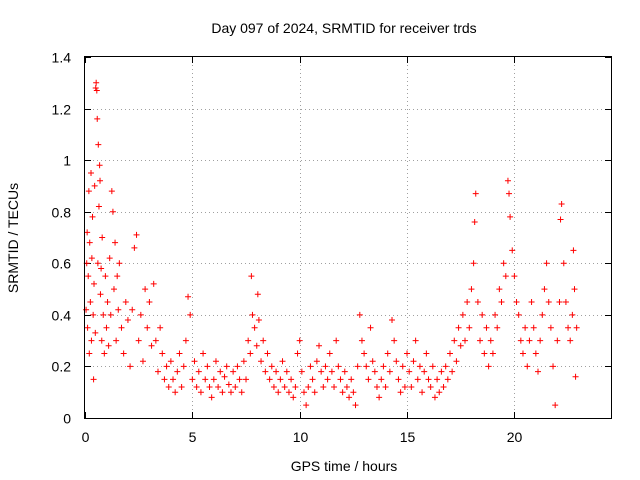 This screenshot has height=480, width=640. Describe the element at coordinates (193, 437) in the screenshot. I see `x-tick-label: 5` at that location.